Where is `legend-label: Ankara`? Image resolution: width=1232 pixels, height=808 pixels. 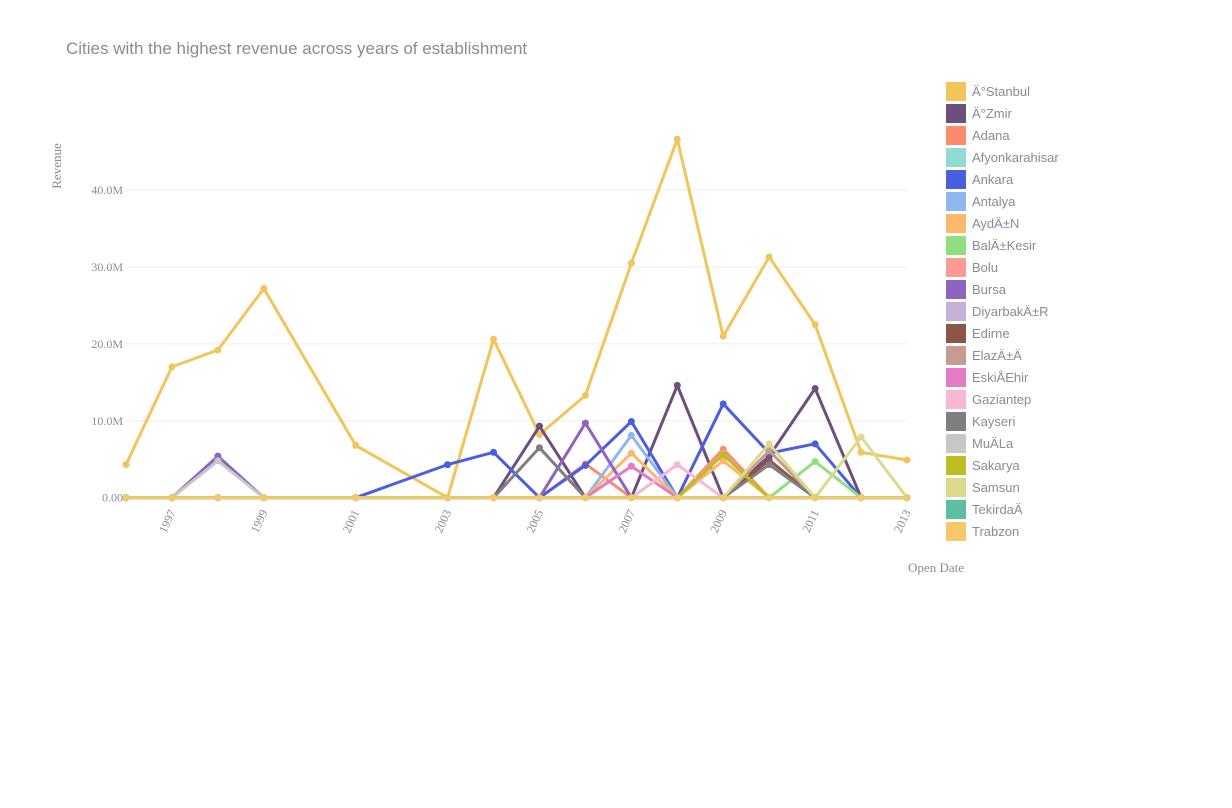 legend-label: Ankara is located at coordinates (993, 179).